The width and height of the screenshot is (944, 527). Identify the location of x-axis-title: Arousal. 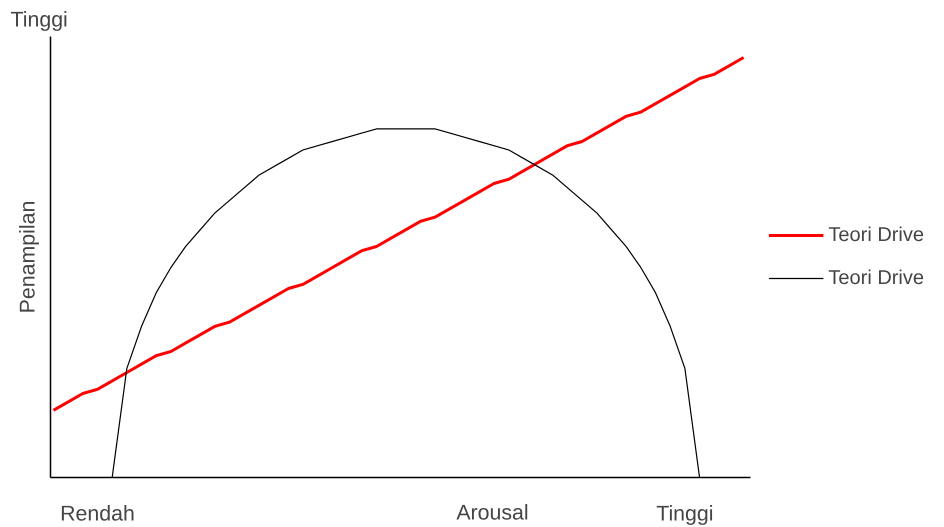
(492, 512).